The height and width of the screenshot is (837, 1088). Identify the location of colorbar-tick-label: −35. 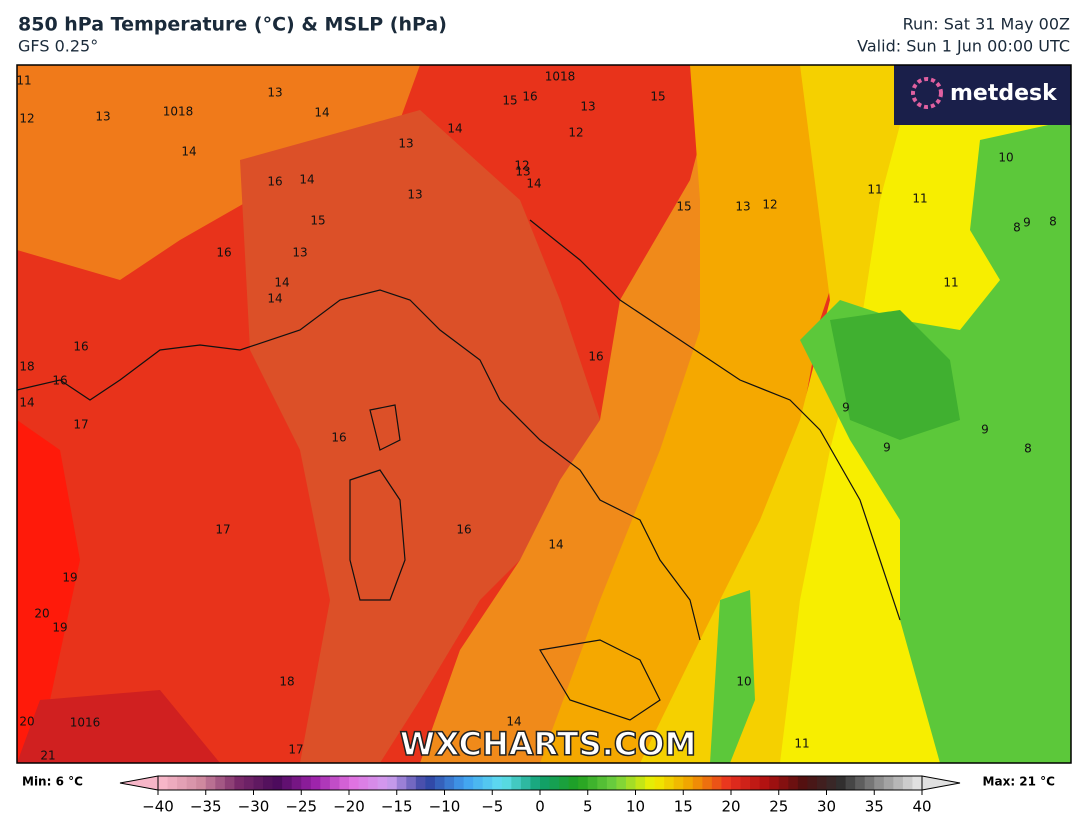
(206, 807).